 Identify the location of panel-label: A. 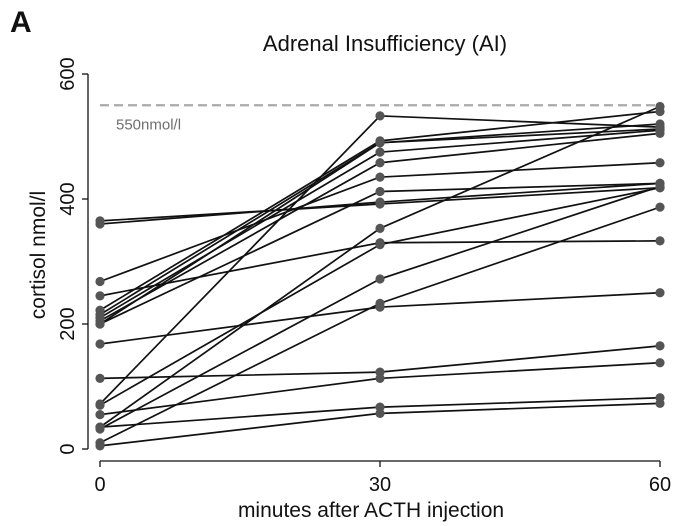
(21, 22).